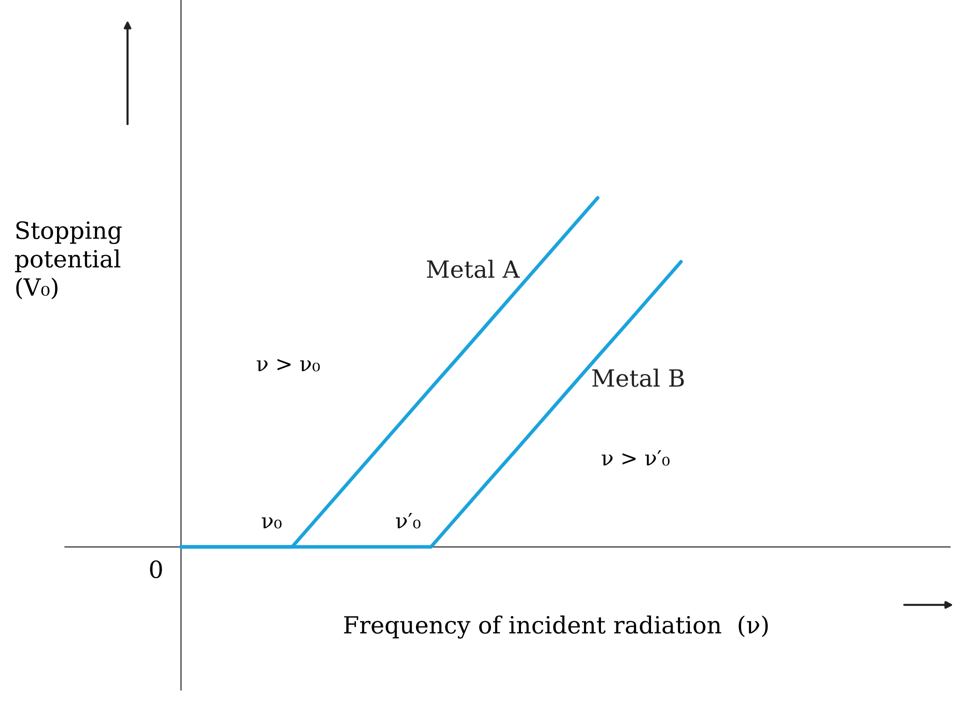  I want to click on series-label: Metal B, so click(638, 377).